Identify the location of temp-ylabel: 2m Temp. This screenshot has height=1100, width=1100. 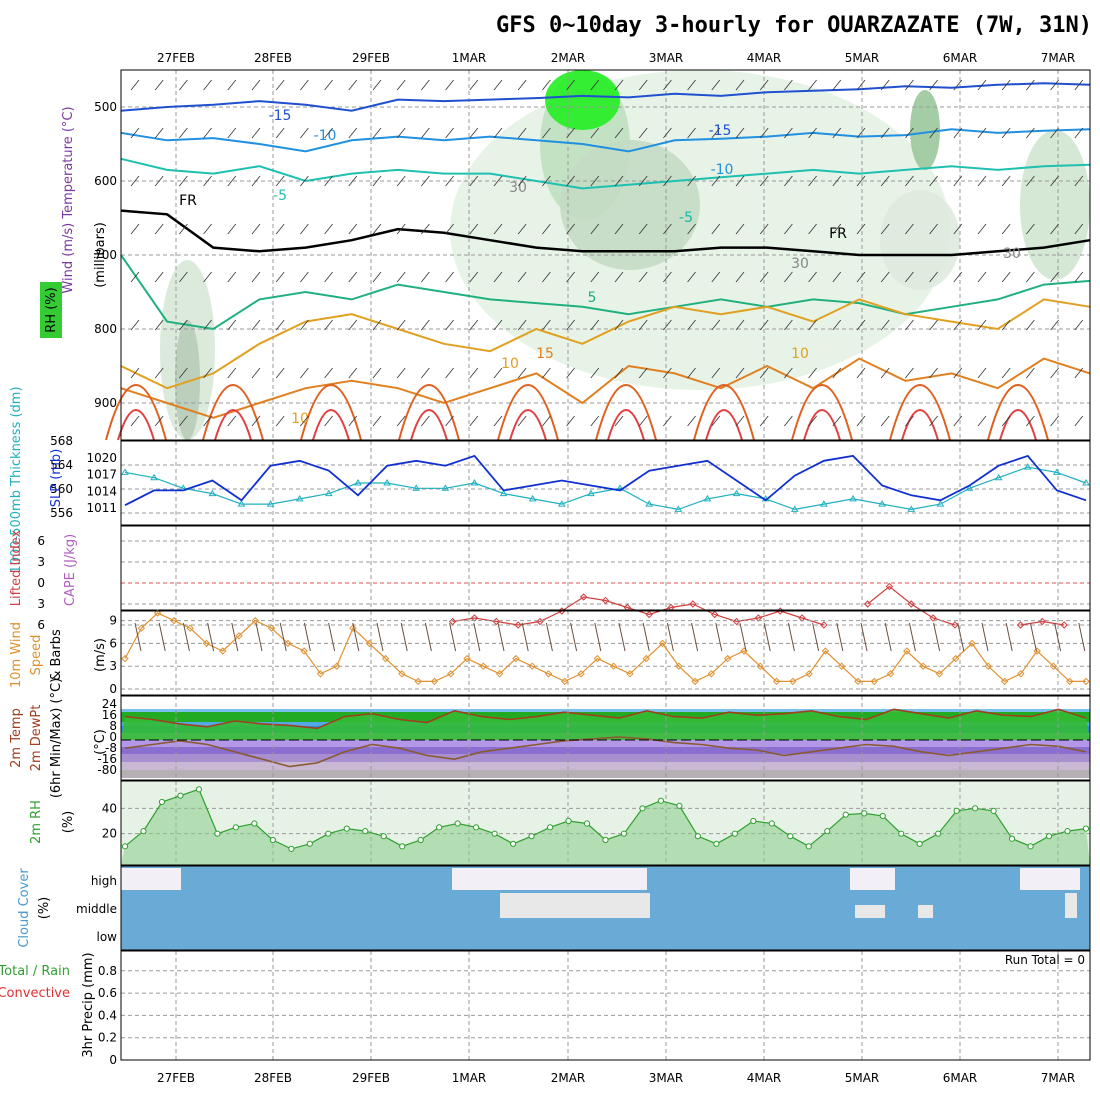
(16, 738).